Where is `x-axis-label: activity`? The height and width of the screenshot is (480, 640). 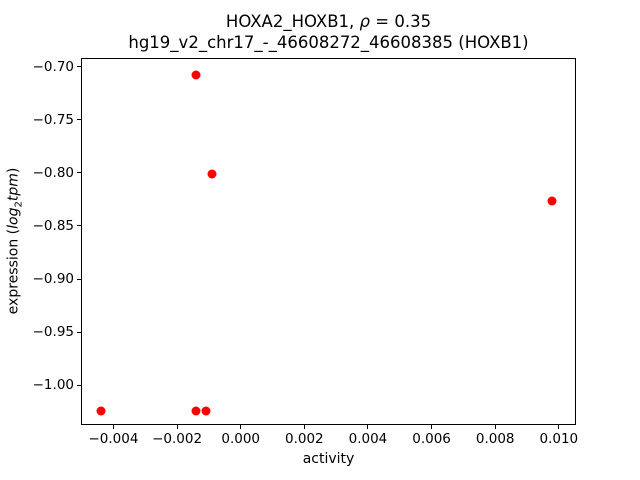 x-axis-label: activity is located at coordinates (328, 459).